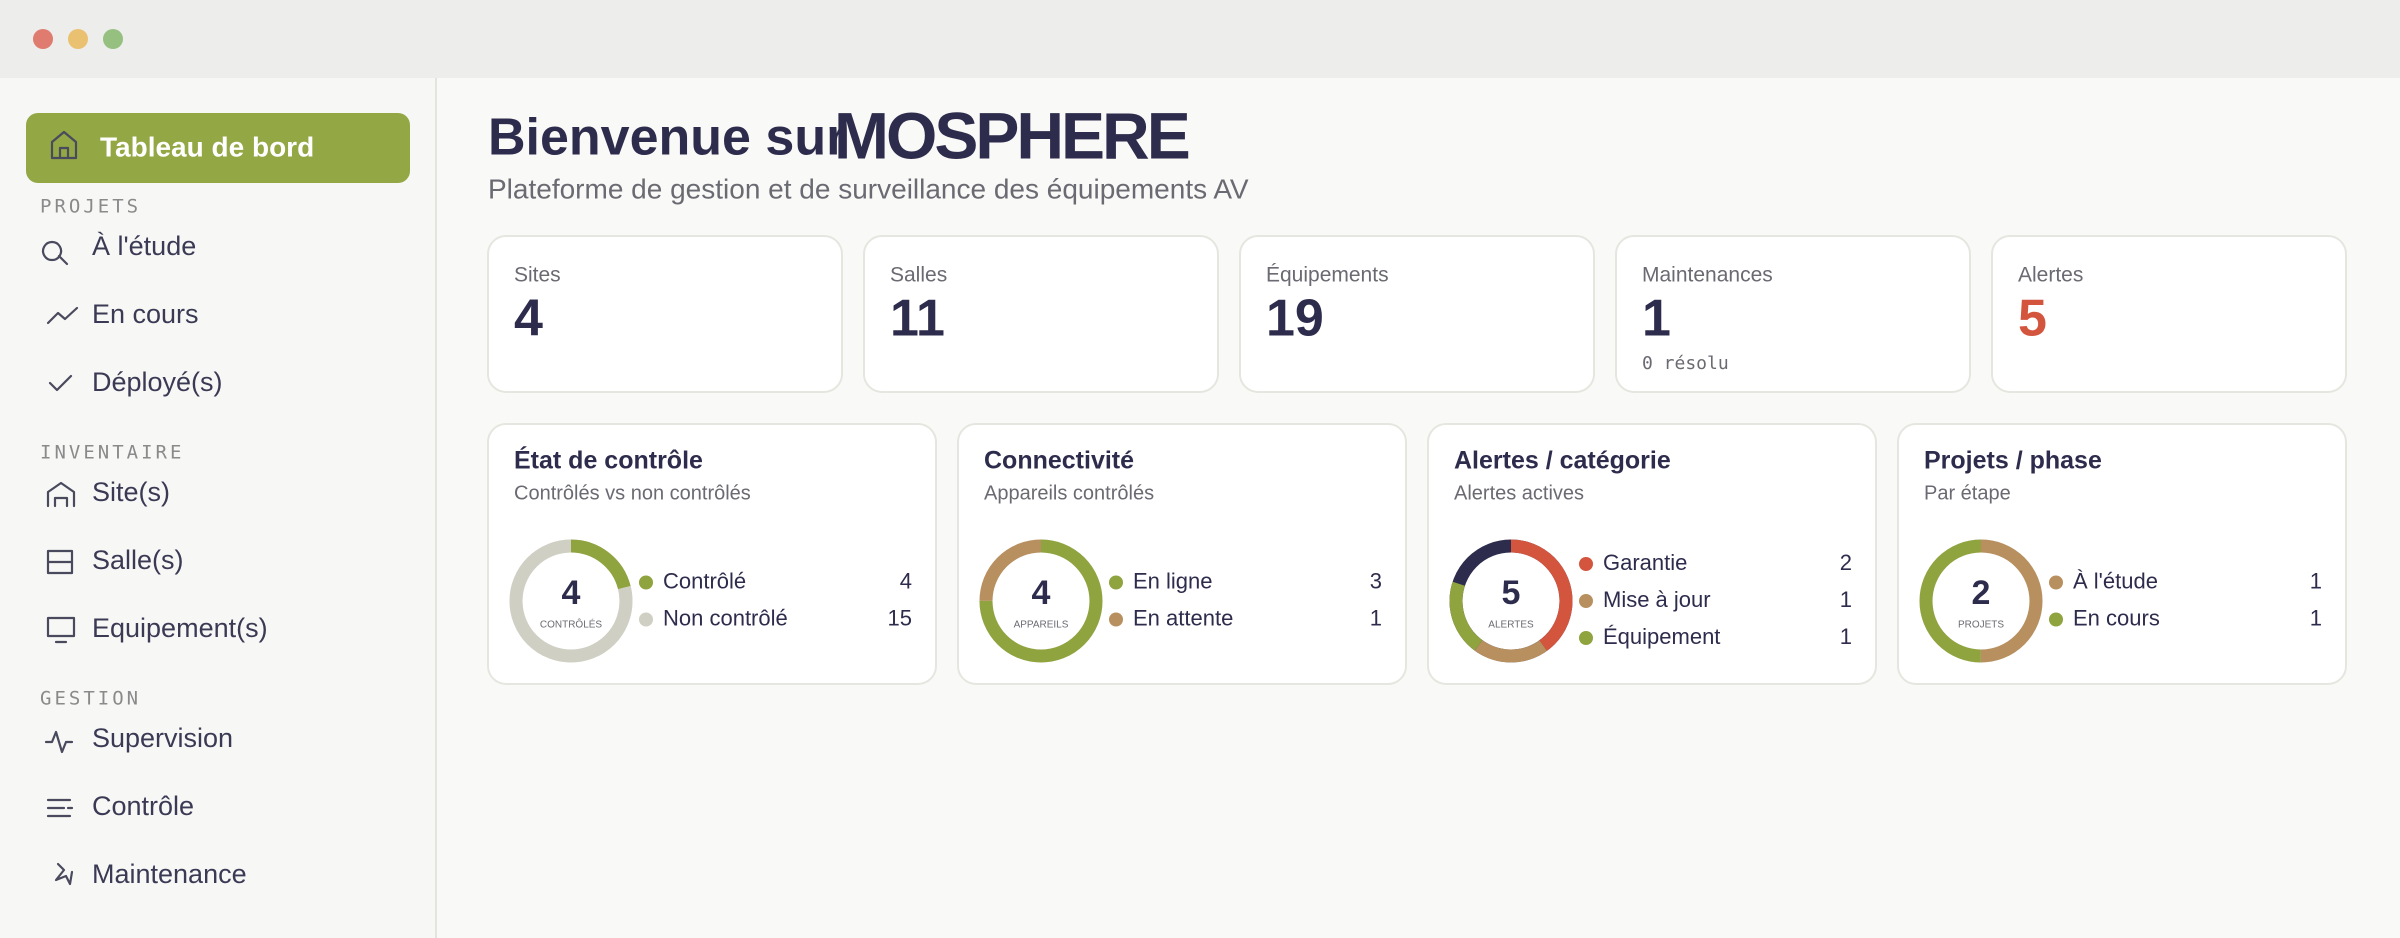  What do you see at coordinates (1295, 319) in the screenshot?
I see `stat-value: 19` at bounding box center [1295, 319].